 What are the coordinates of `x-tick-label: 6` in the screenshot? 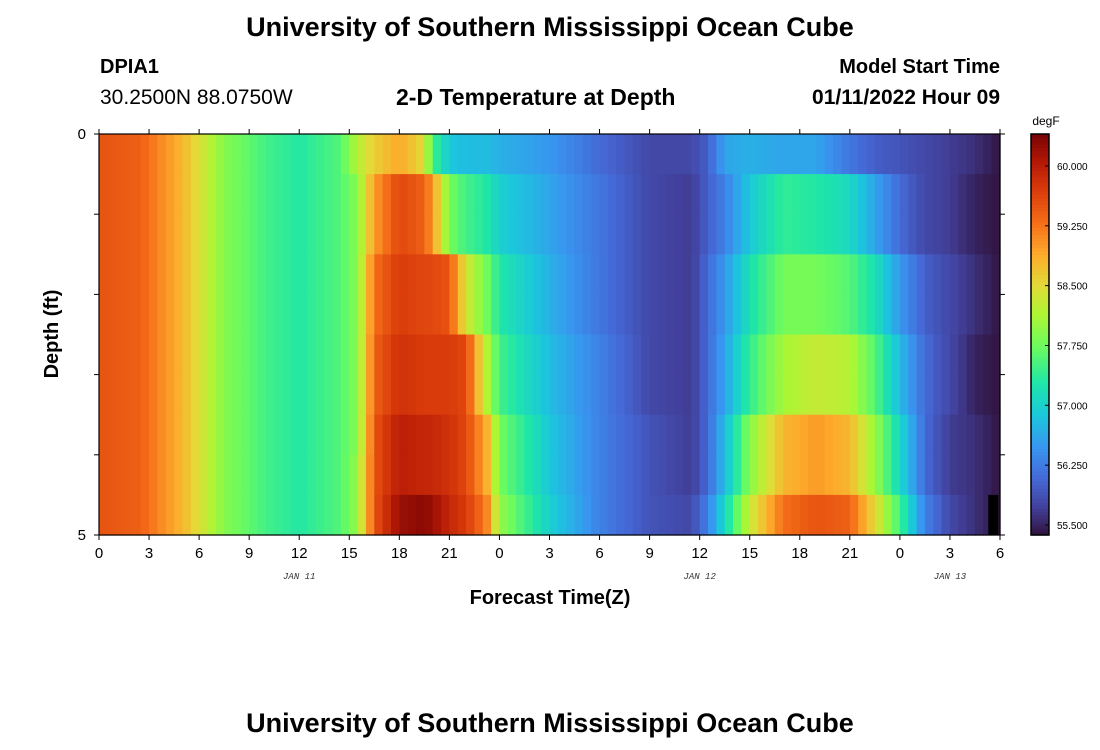 It's located at (599, 553).